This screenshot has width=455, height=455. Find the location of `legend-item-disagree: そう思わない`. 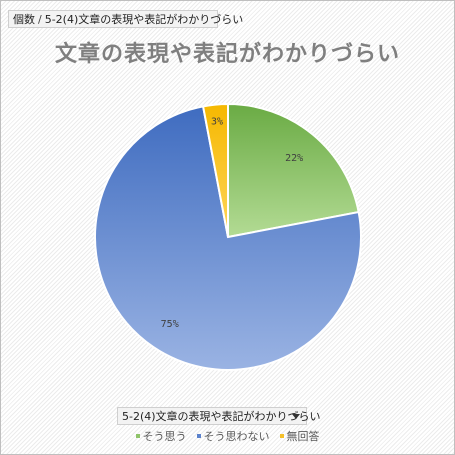

legend-item-disagree: そう思わない is located at coordinates (233, 436).